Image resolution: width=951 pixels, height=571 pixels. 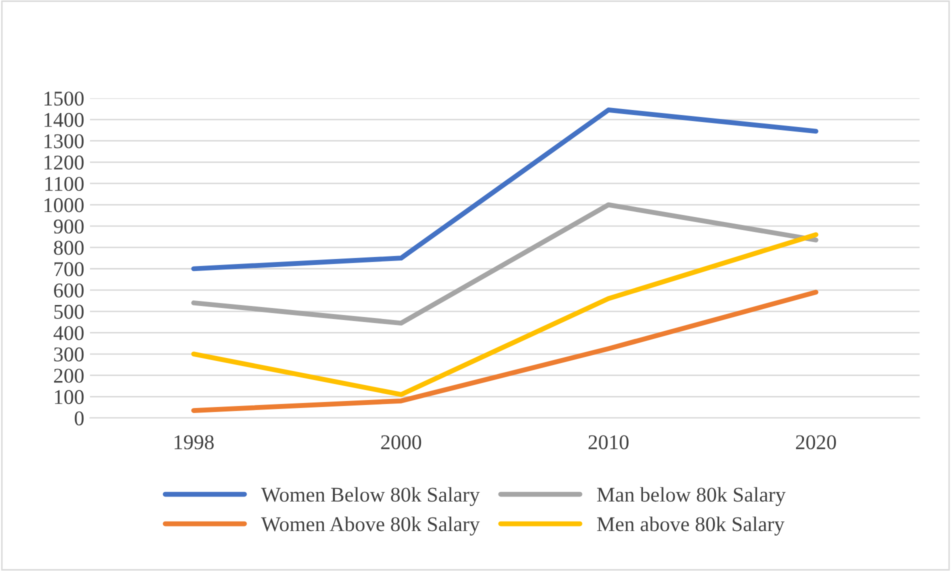 What do you see at coordinates (370, 526) in the screenshot?
I see `legend-label: Women Above 80k Salary` at bounding box center [370, 526].